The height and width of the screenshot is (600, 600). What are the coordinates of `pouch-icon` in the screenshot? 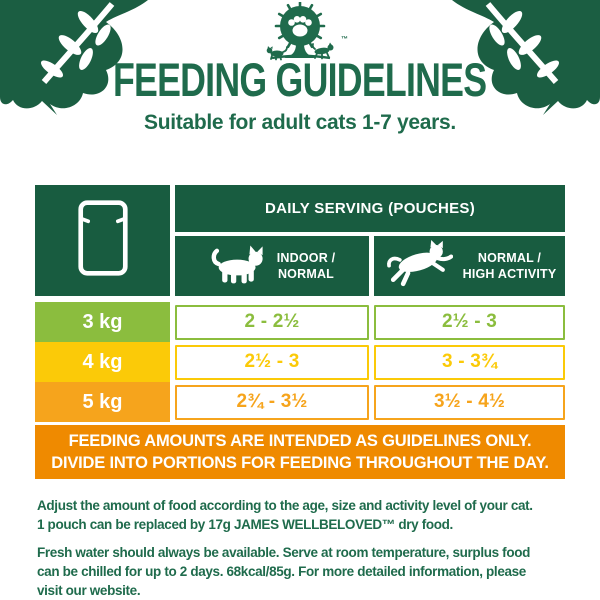 It's located at (103, 240).